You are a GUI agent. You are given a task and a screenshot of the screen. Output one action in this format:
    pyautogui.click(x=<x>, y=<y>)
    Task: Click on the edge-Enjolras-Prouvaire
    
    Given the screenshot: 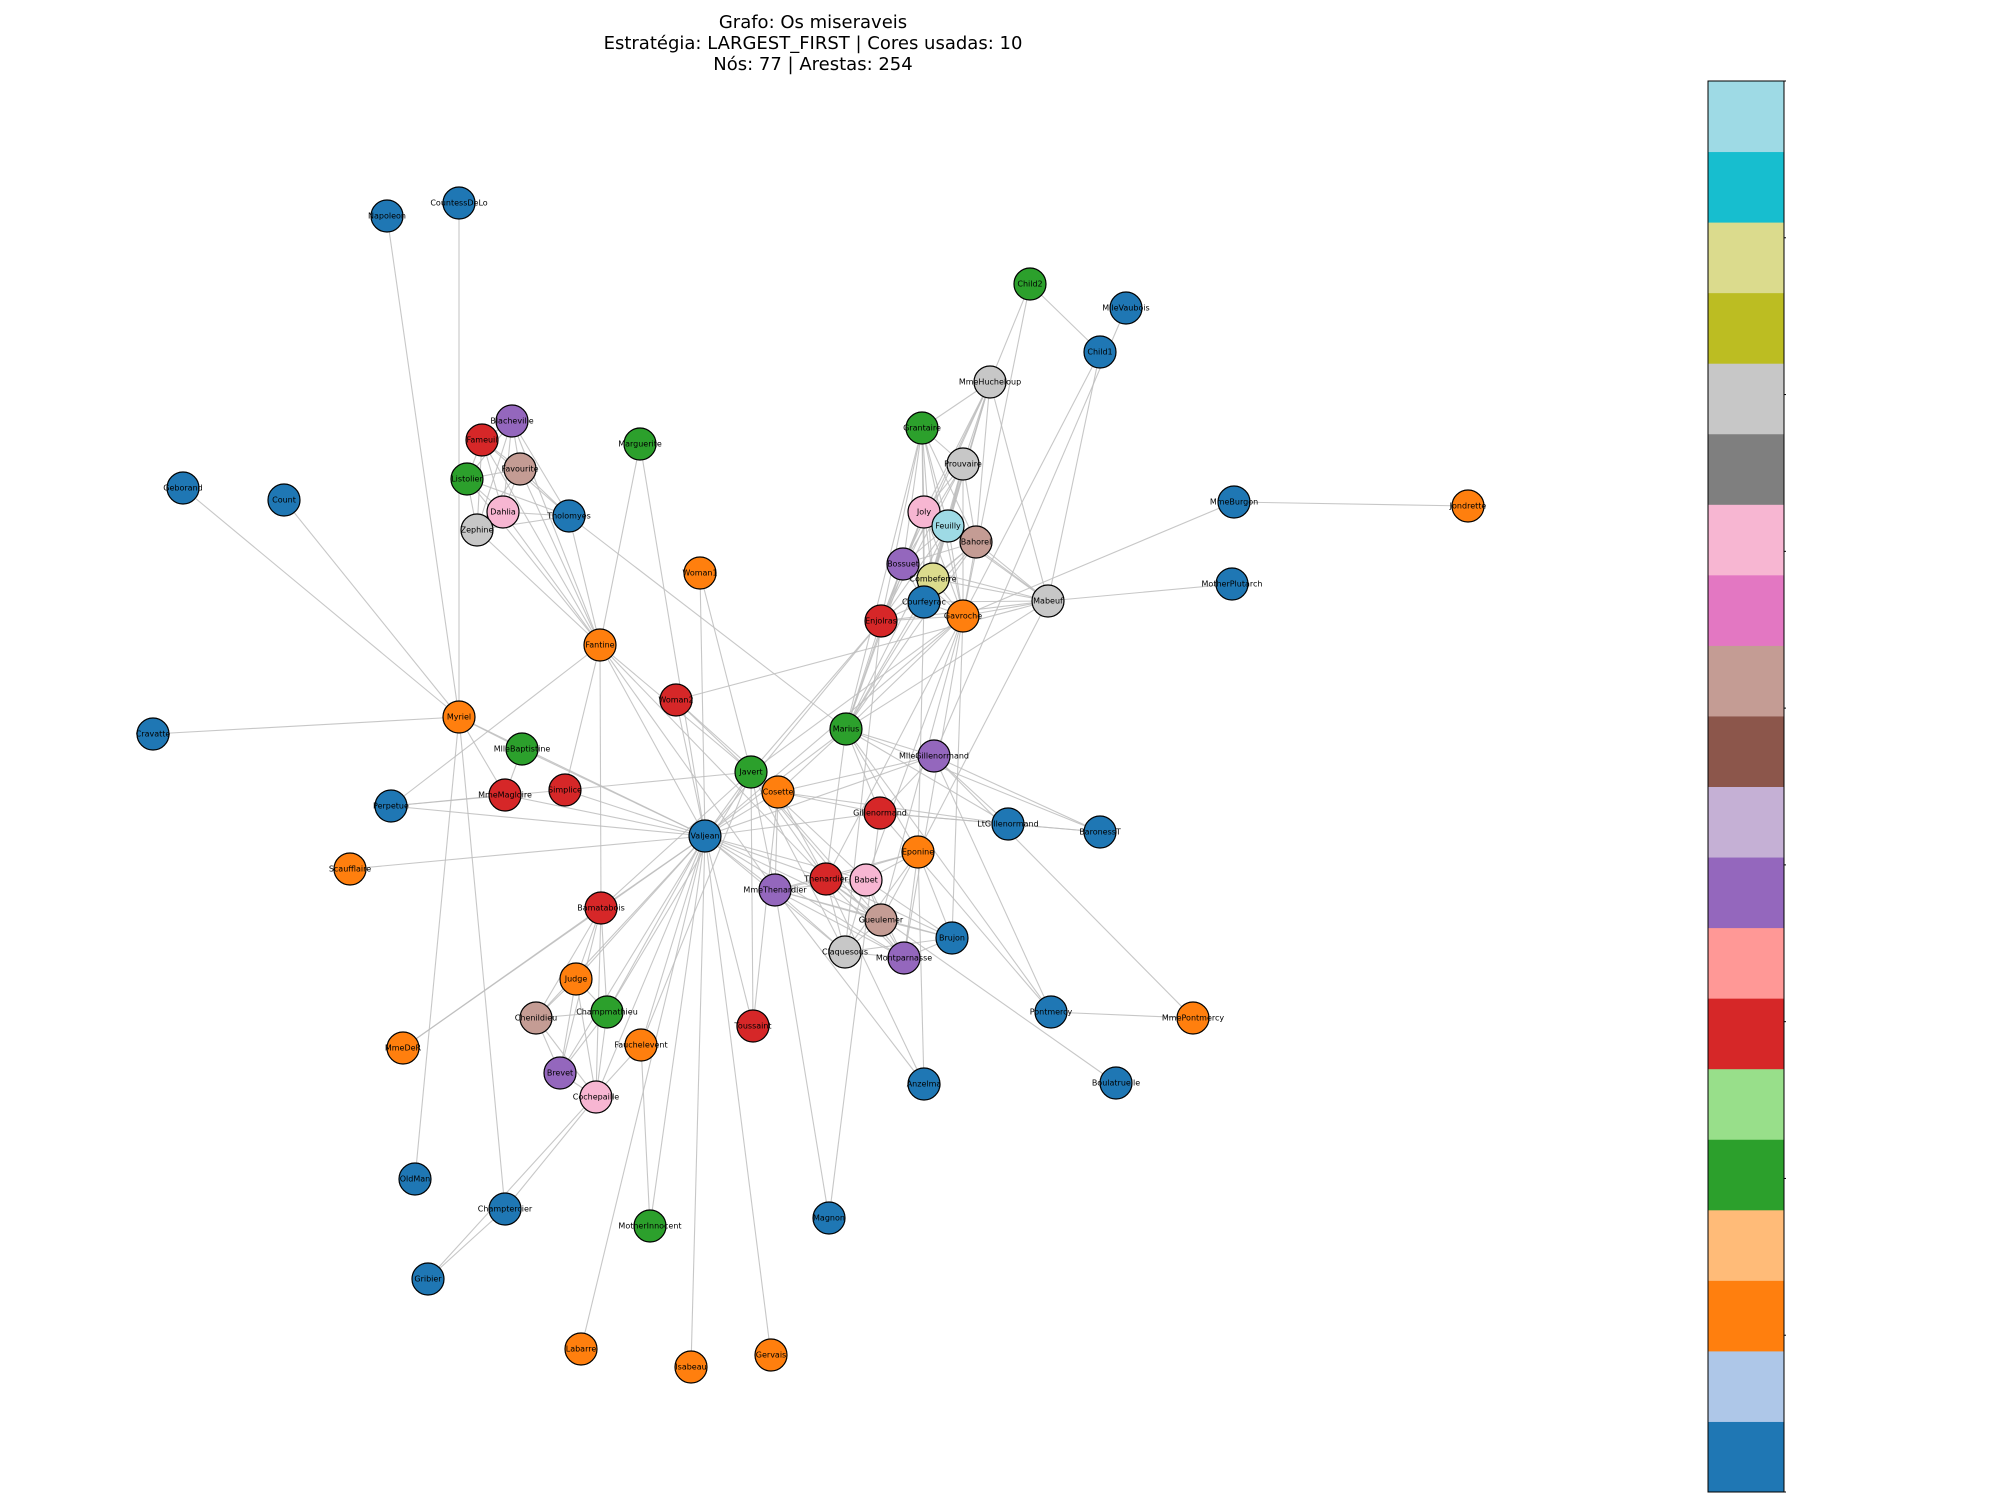 What is the action you would take?
    pyautogui.click(x=922, y=542)
    